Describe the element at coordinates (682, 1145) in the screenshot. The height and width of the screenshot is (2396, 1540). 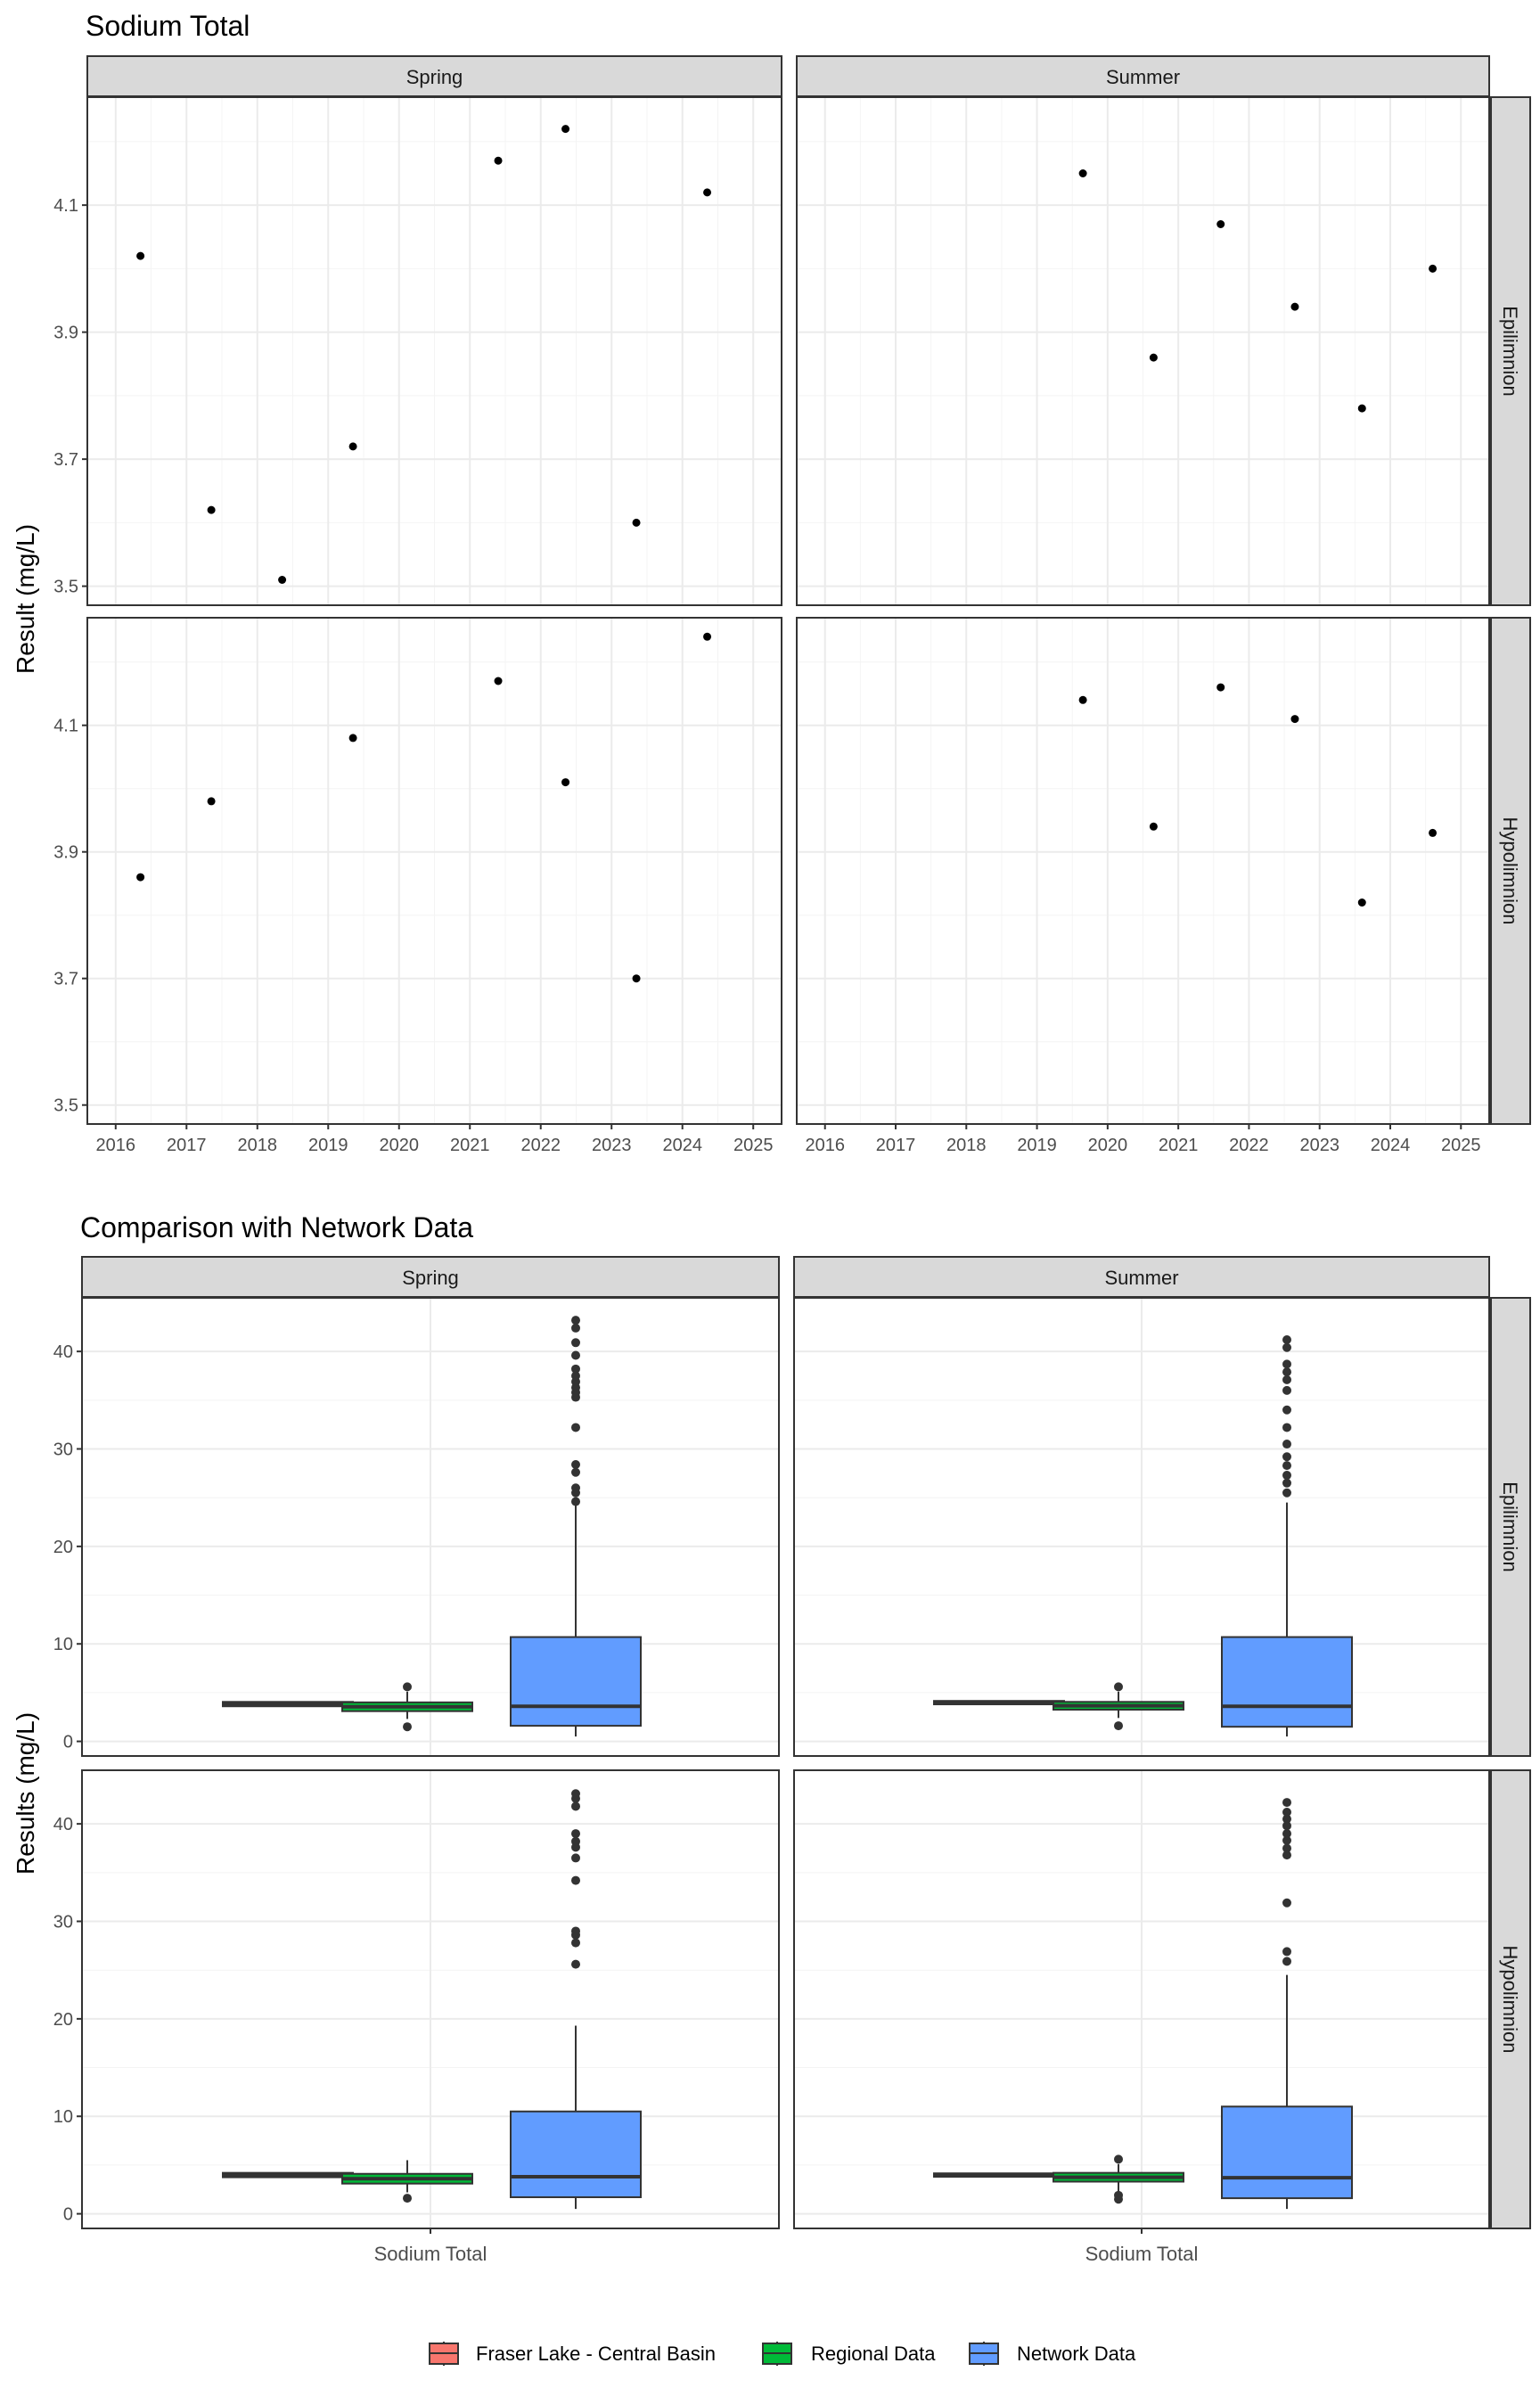
I see `x-tick-label: 2024` at that location.